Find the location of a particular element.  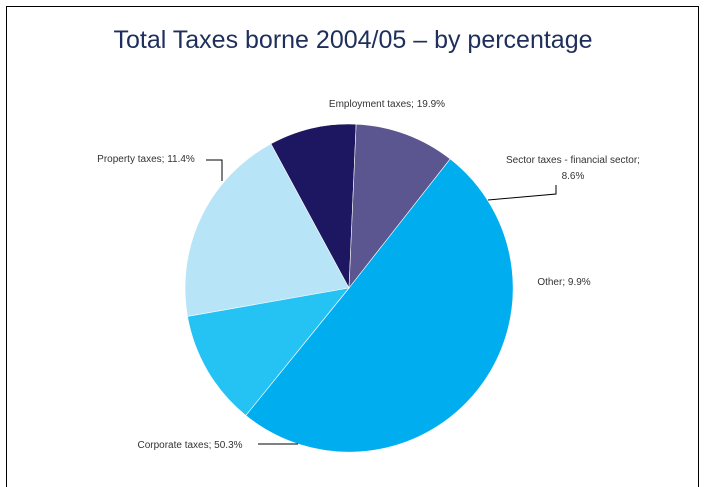

pie-slice-sector-taxes-financial-sector is located at coordinates (313, 206).